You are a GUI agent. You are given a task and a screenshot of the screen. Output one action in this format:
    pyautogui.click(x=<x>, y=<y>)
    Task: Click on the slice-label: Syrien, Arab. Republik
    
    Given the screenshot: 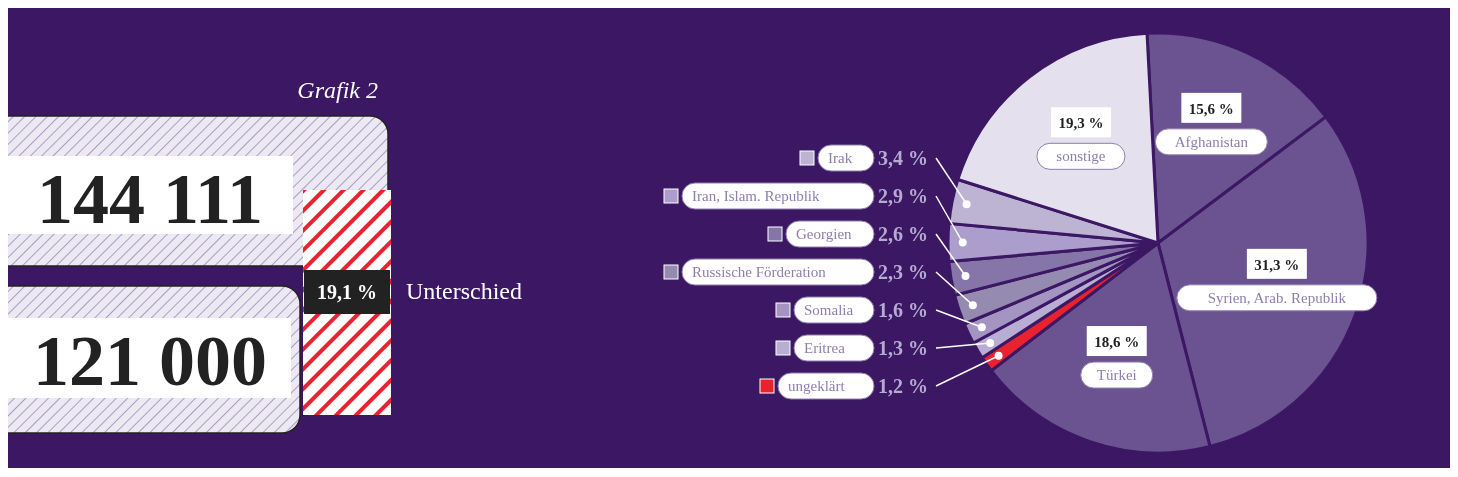 What is the action you would take?
    pyautogui.click(x=1277, y=297)
    